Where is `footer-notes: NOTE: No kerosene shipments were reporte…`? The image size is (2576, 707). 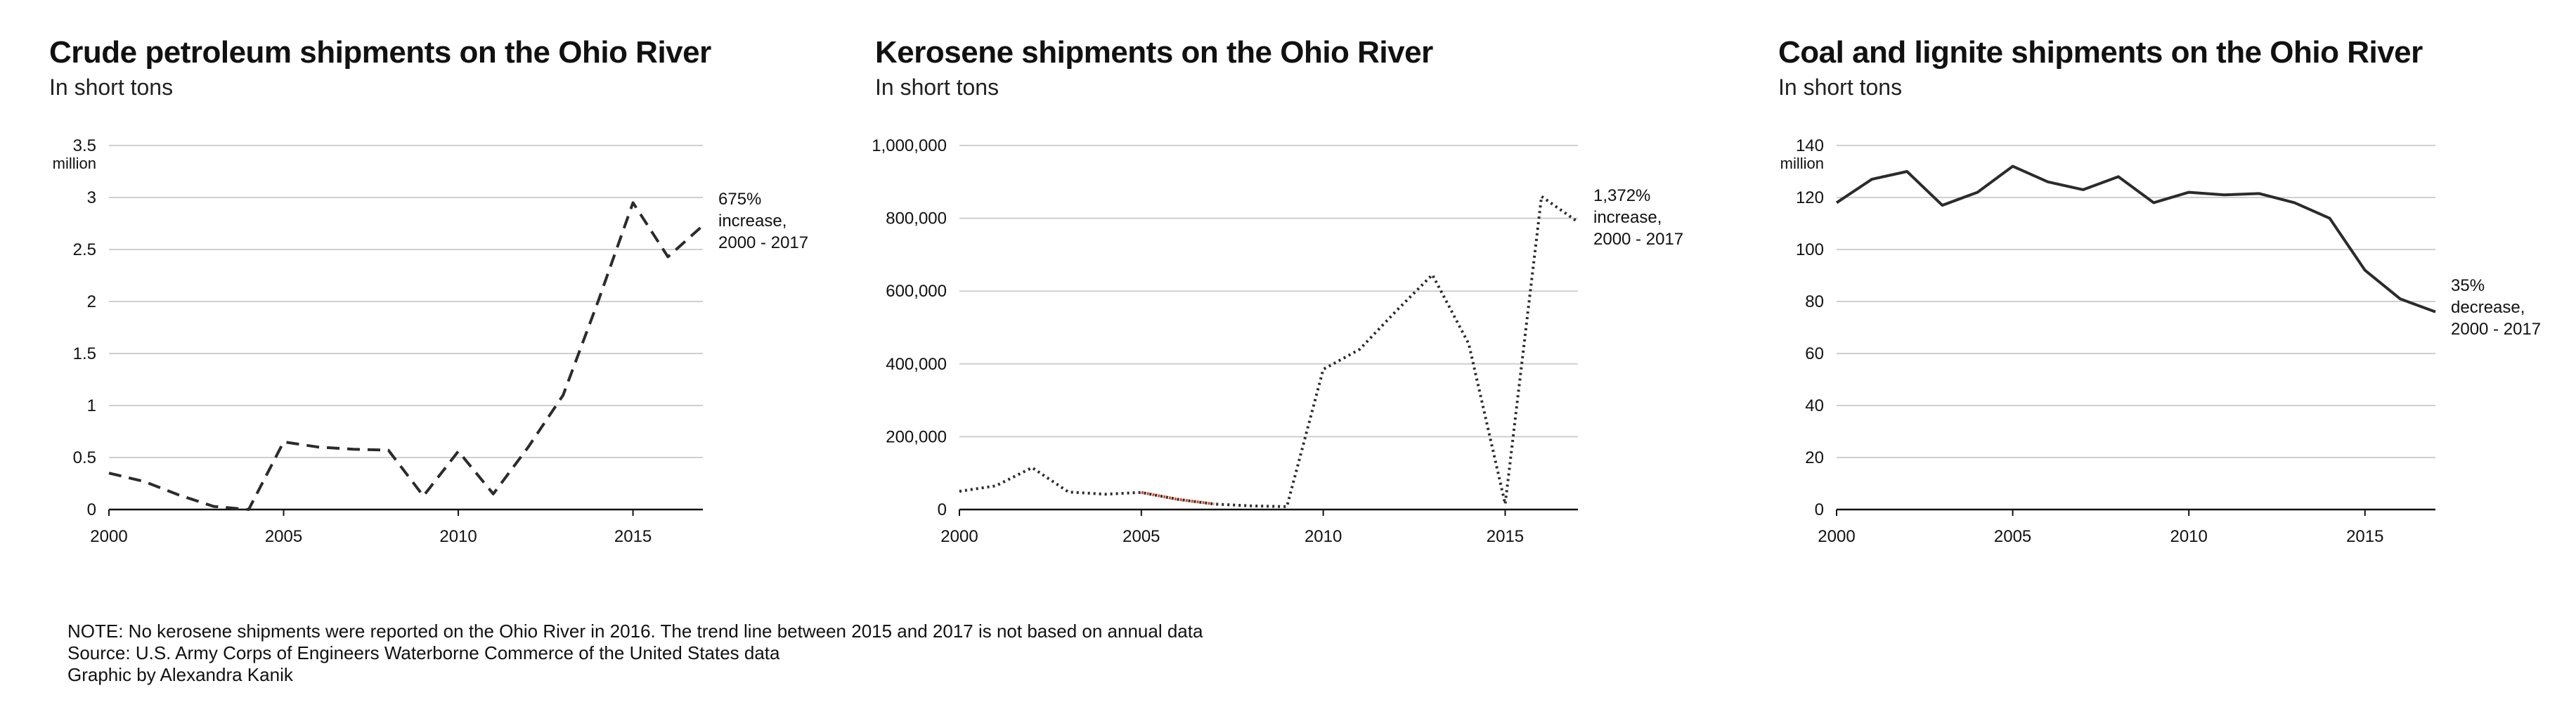 footer-notes: NOTE: No kerosene shipments were reporte… is located at coordinates (635, 654).